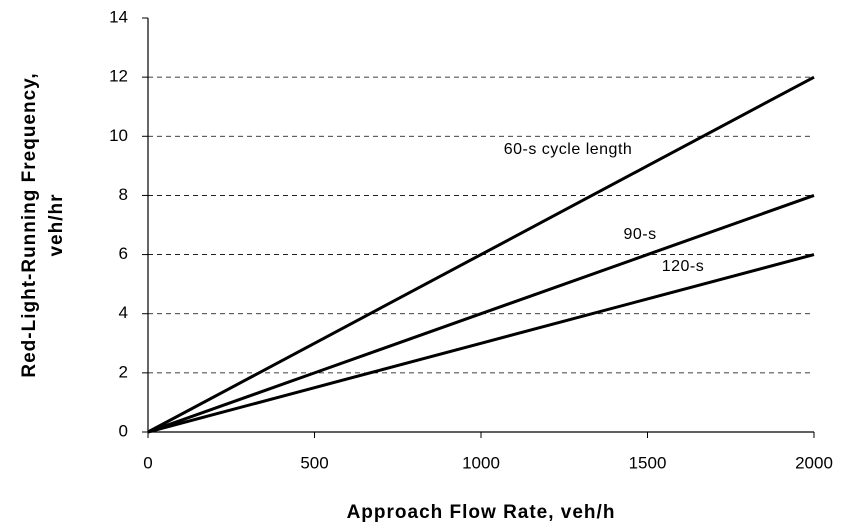 Image resolution: width=844 pixels, height=531 pixels. Describe the element at coordinates (123, 253) in the screenshot. I see `y-tick-label: 6` at that location.